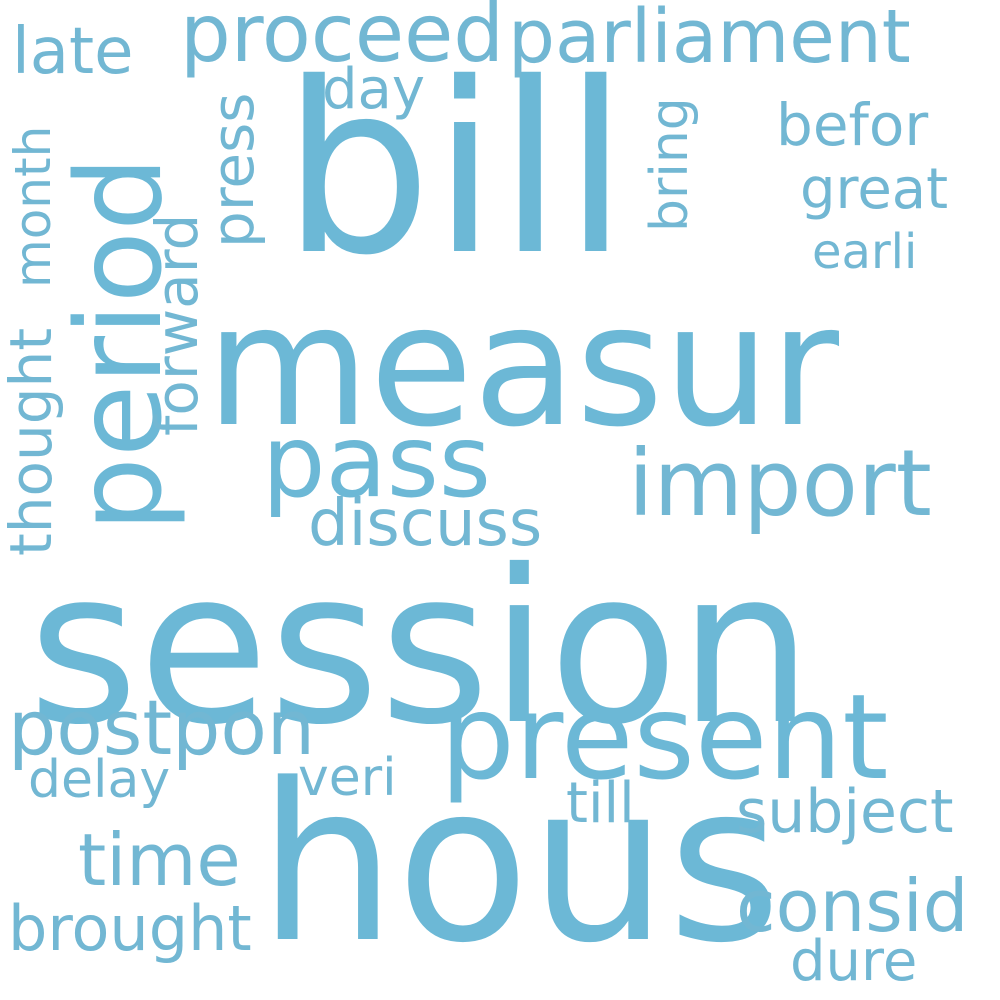 The image size is (1000, 1000). I want to click on word-delay: delay, so click(99, 780).